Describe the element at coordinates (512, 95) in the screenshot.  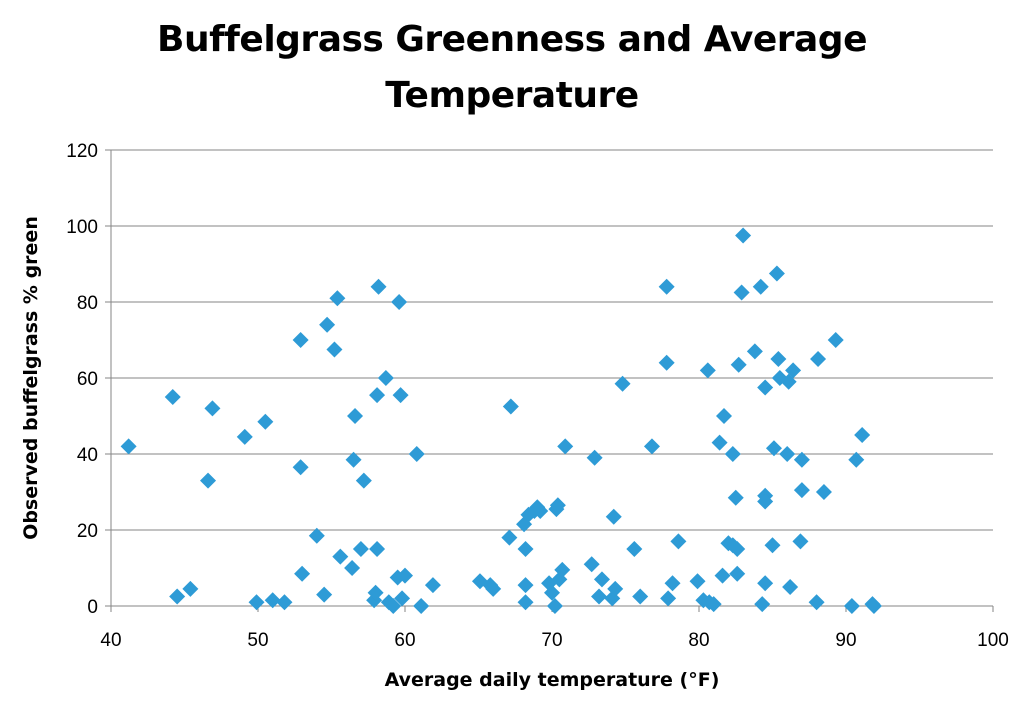
I see `chart-title-line-2: Temperature` at that location.